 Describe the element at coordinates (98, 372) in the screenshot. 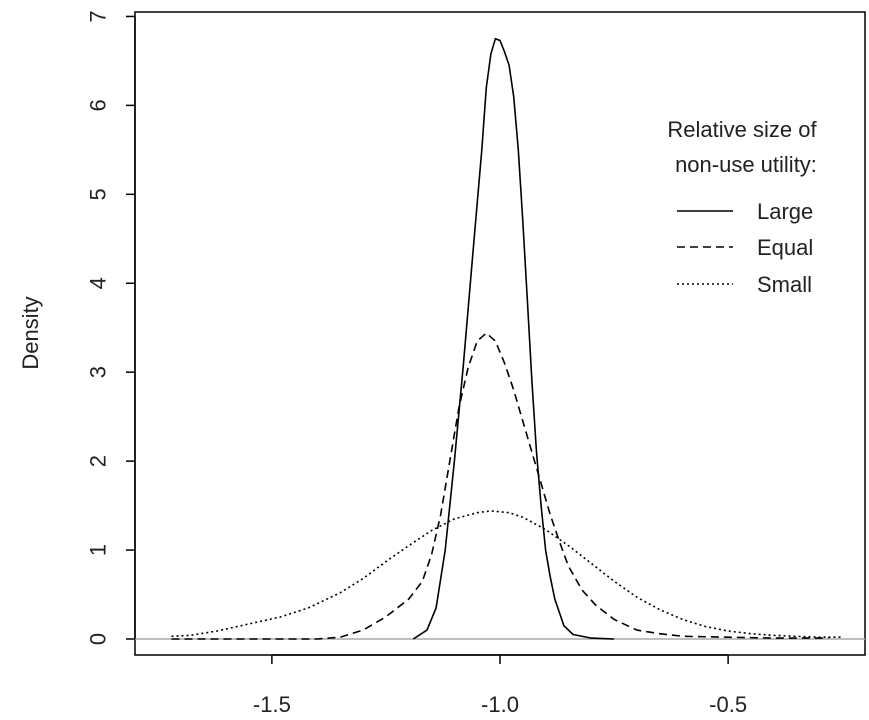

I see `y-tick-label: 3` at that location.